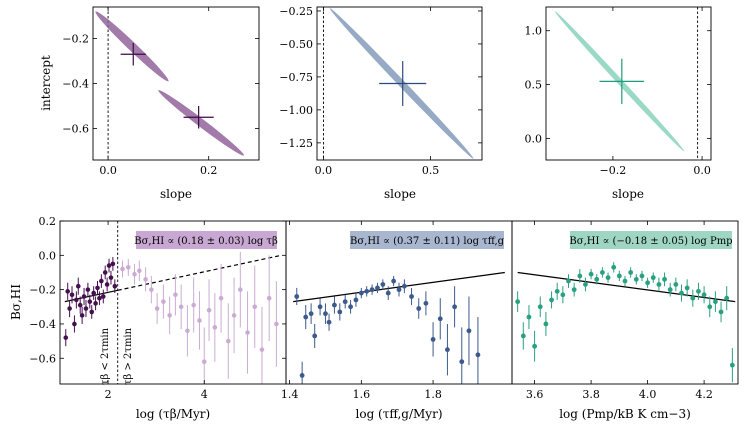  I want to click on y-tick-label: −0.4, so click(75, 84).